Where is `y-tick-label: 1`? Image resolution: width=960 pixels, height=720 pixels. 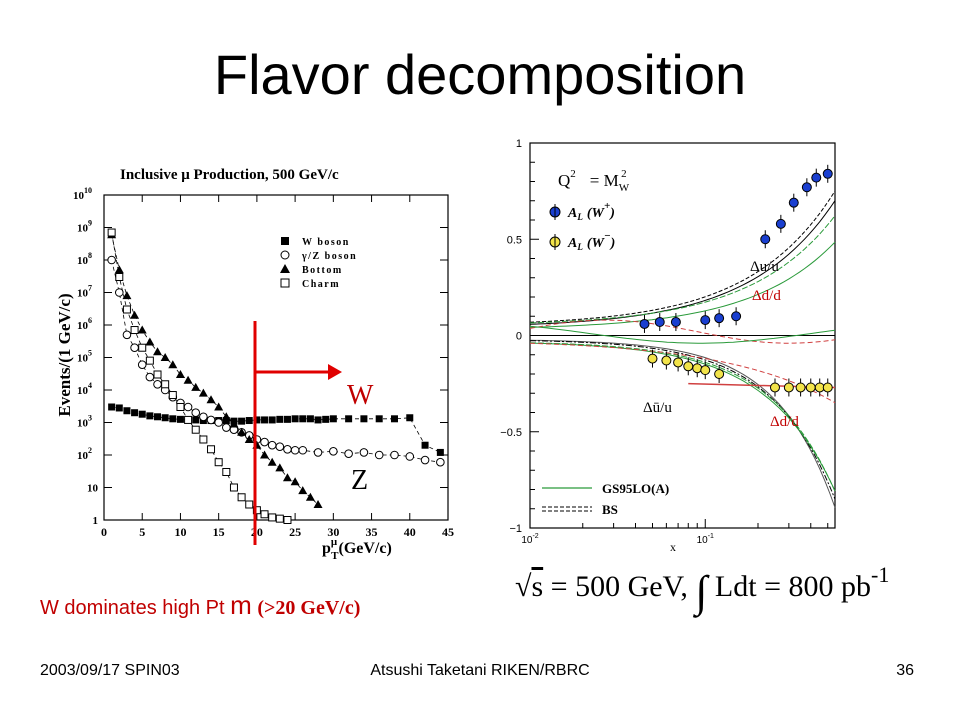 y-tick-label: 1 is located at coordinates (519, 144).